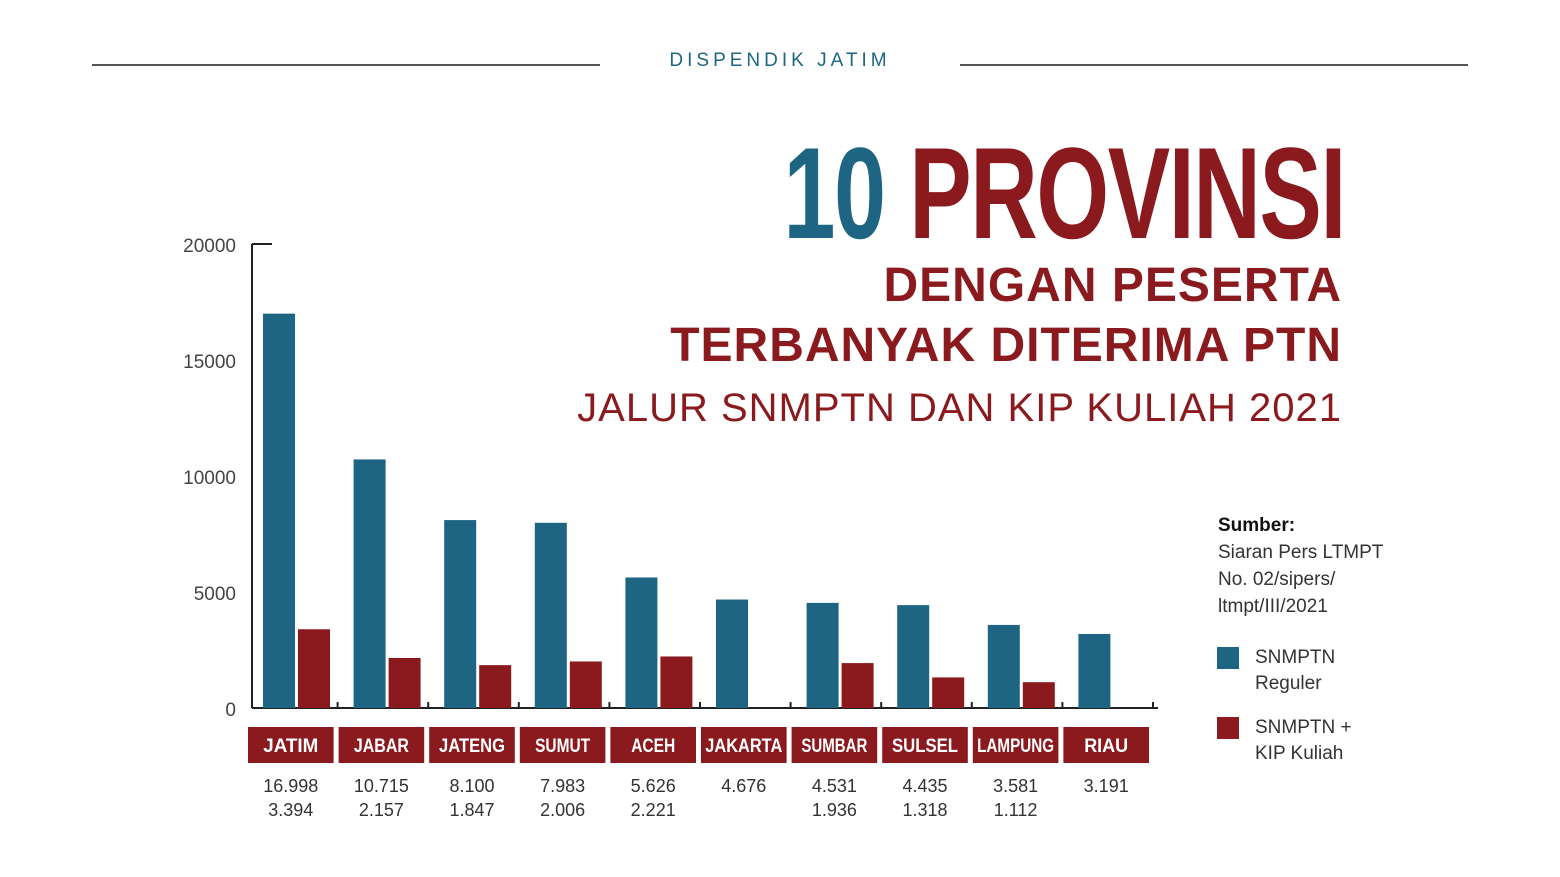  What do you see at coordinates (834, 786) in the screenshot?
I see `value-label-reguler: 4.531` at bounding box center [834, 786].